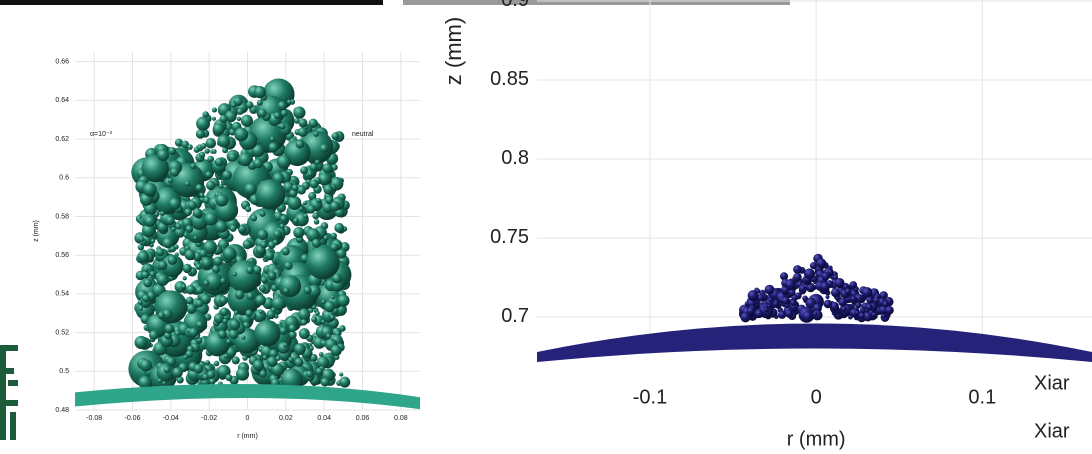 This screenshot has height=454, width=1092. Describe the element at coordinates (1052, 431) in the screenshot. I see `side-text: Xiar` at that location.